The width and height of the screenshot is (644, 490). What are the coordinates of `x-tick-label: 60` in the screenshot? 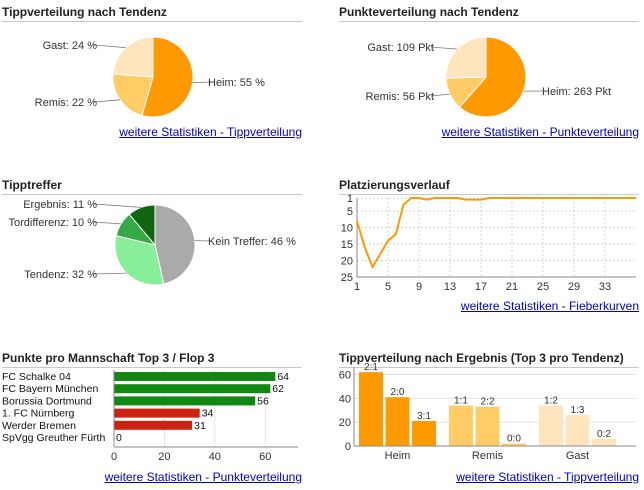 It's located at (265, 457).